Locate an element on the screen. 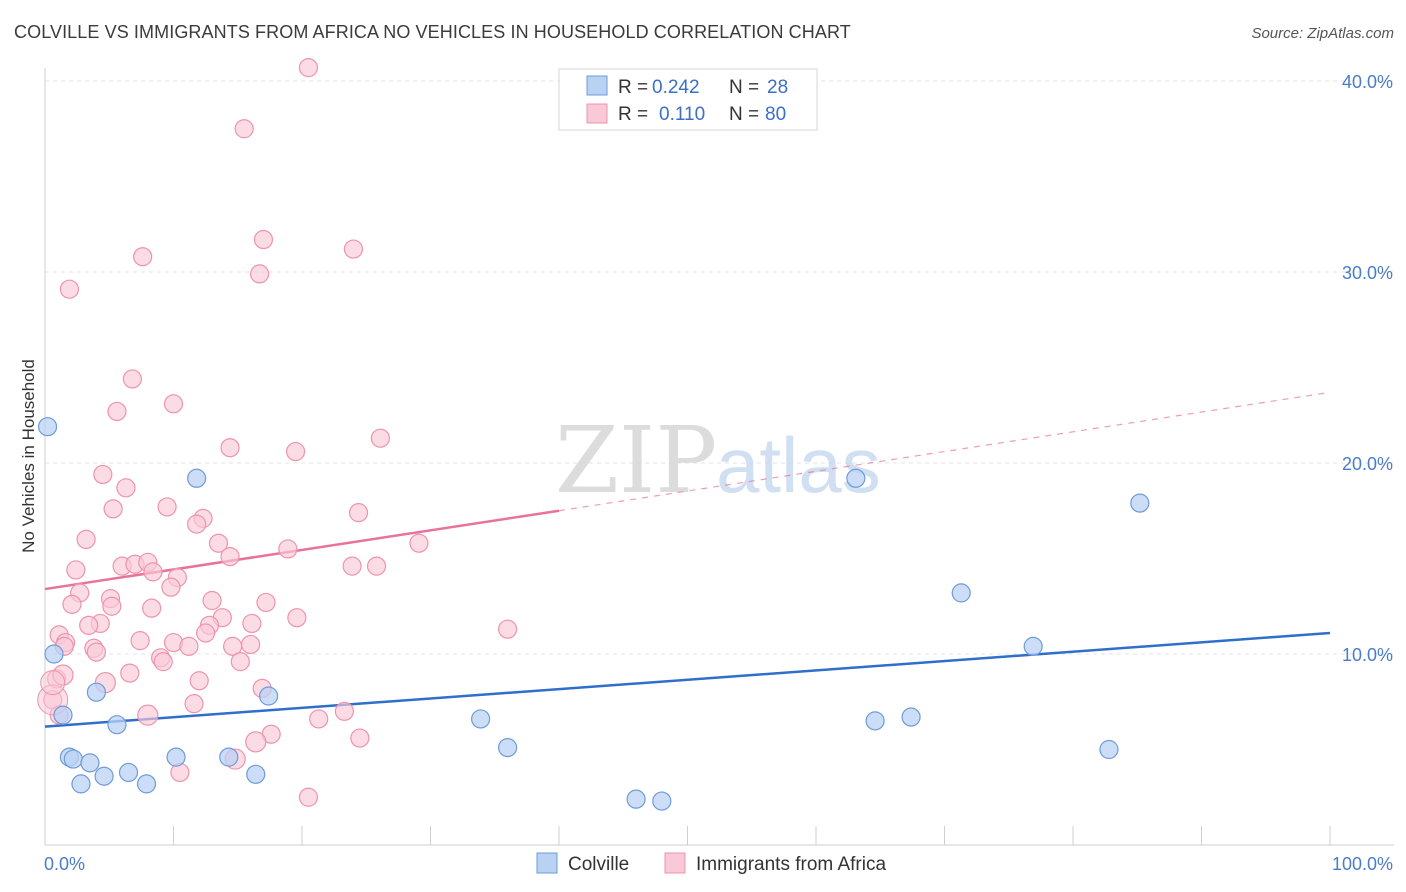  x-tick-label: 100.0% is located at coordinates (1362, 864).